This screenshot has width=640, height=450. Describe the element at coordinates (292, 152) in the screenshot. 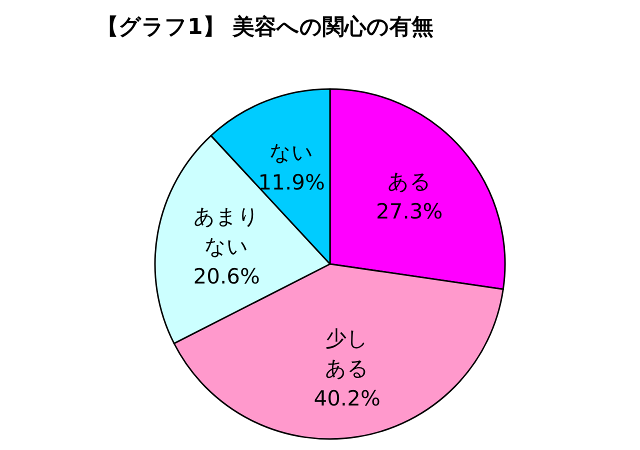

I see `slice-label: ない` at that location.